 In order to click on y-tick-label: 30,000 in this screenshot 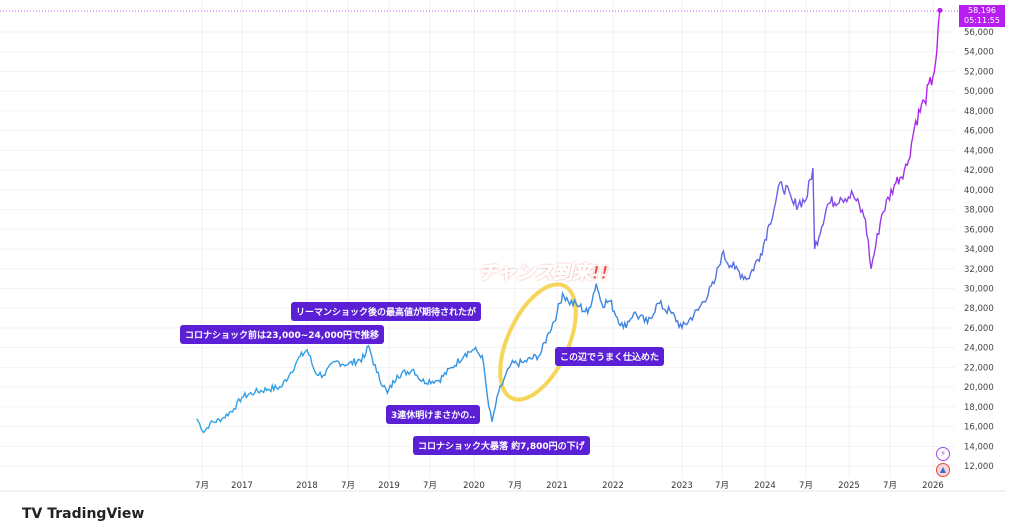, I will do `click(979, 289)`.